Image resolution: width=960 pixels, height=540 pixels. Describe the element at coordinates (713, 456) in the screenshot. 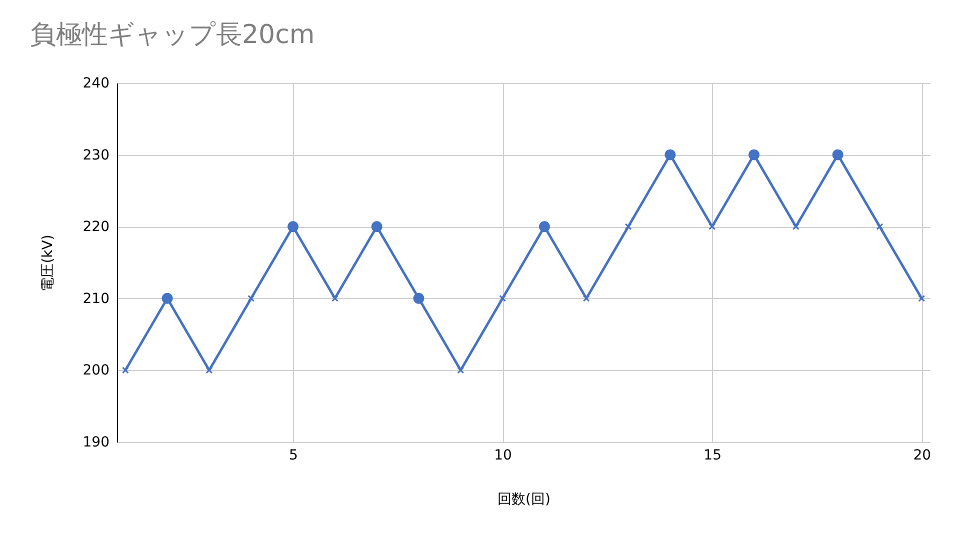

I see `x-tick-label: 15` at that location.